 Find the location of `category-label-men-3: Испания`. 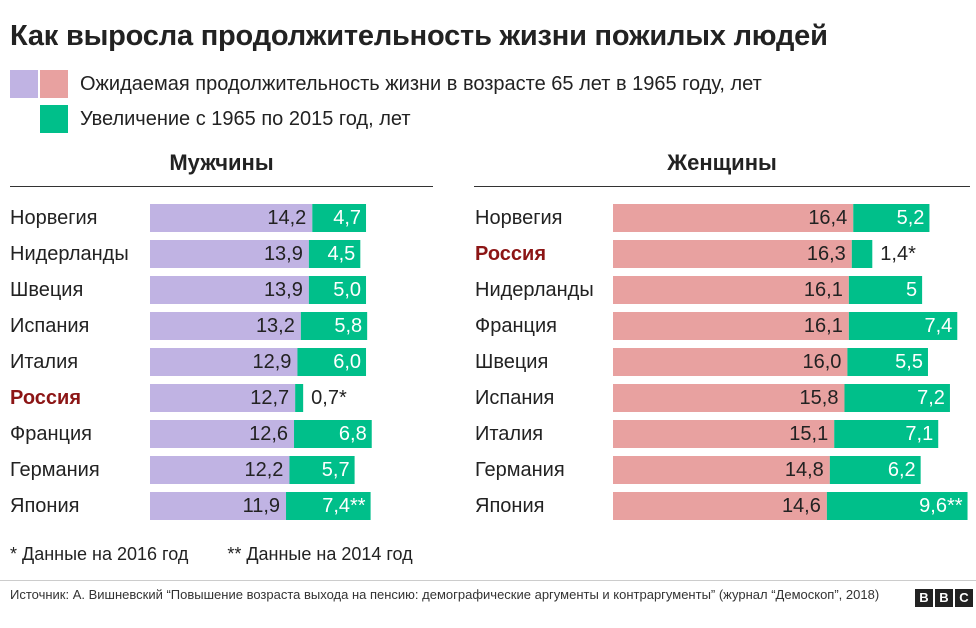

category-label-men-3: Испания is located at coordinates (49, 326).